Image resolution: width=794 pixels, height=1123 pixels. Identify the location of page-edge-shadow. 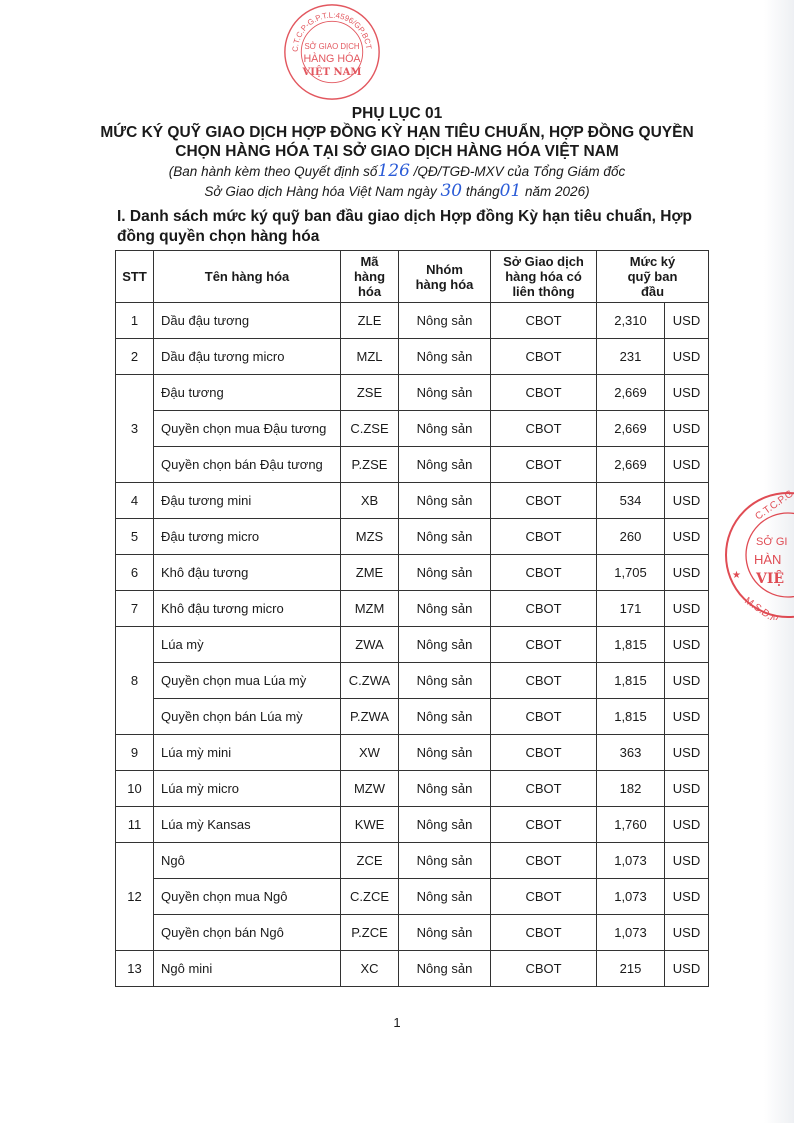
(779, 561).